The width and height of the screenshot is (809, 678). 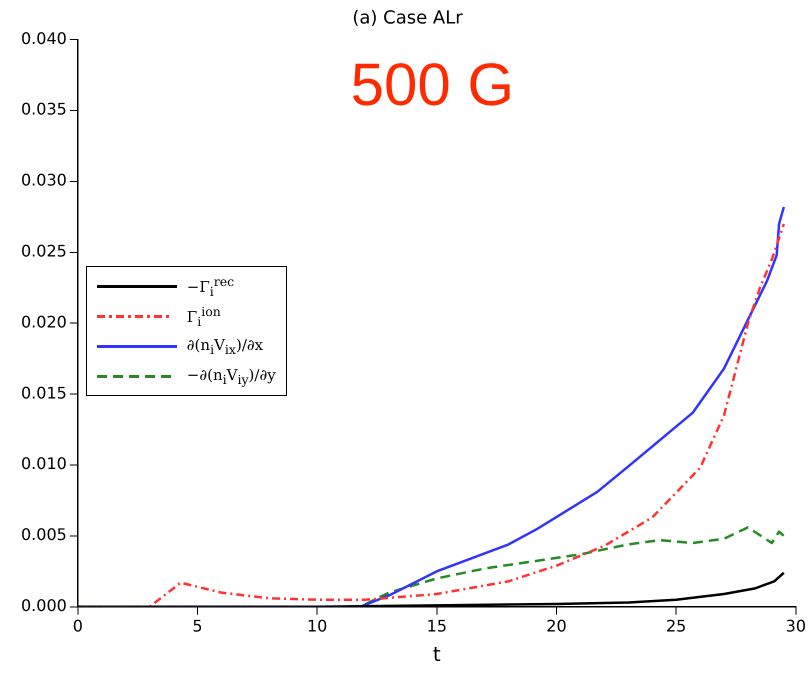 I want to click on chart-title: (a) Case ALr, so click(x=408, y=17).